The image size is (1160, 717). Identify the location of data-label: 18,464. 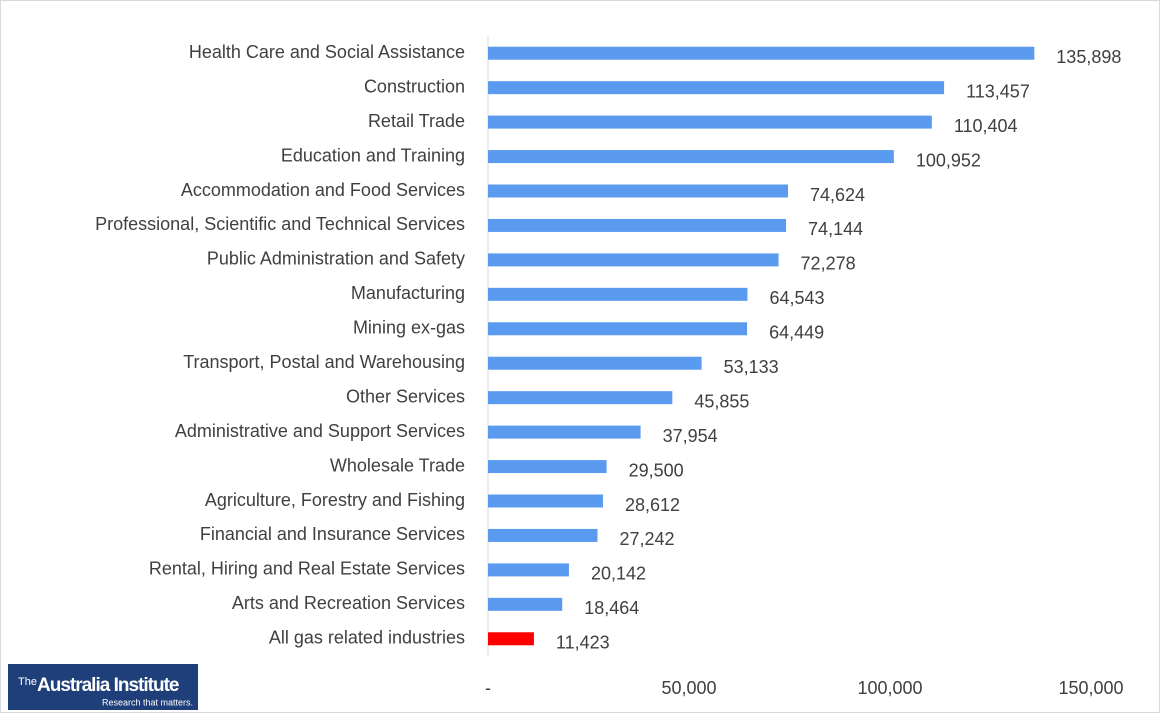
(611, 608).